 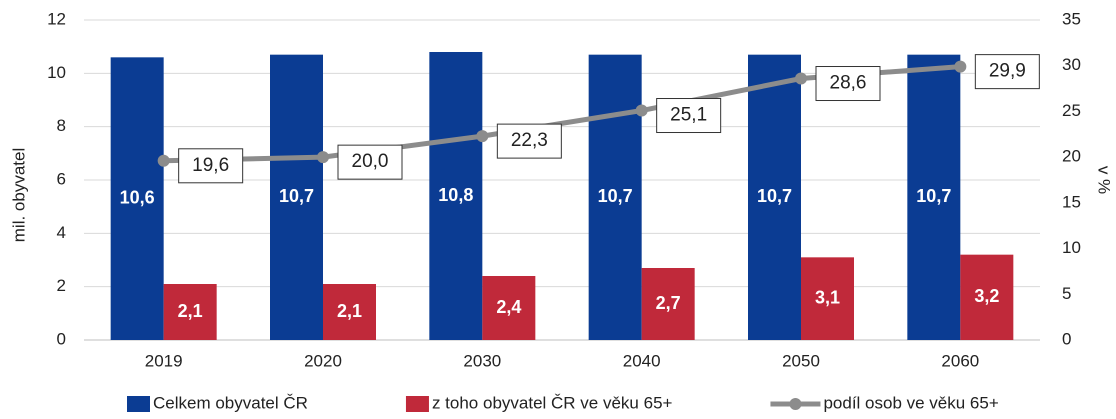 I want to click on x-tick-label: 2040, so click(x=642, y=360).